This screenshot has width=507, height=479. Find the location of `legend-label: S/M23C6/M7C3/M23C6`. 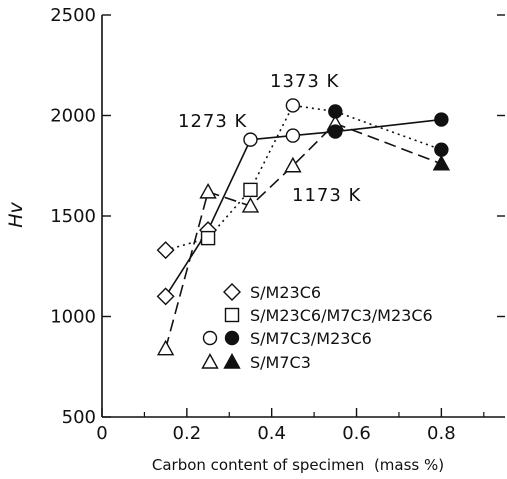

legend-label: S/M23C6/M7C3/M23C6 is located at coordinates (341, 315).